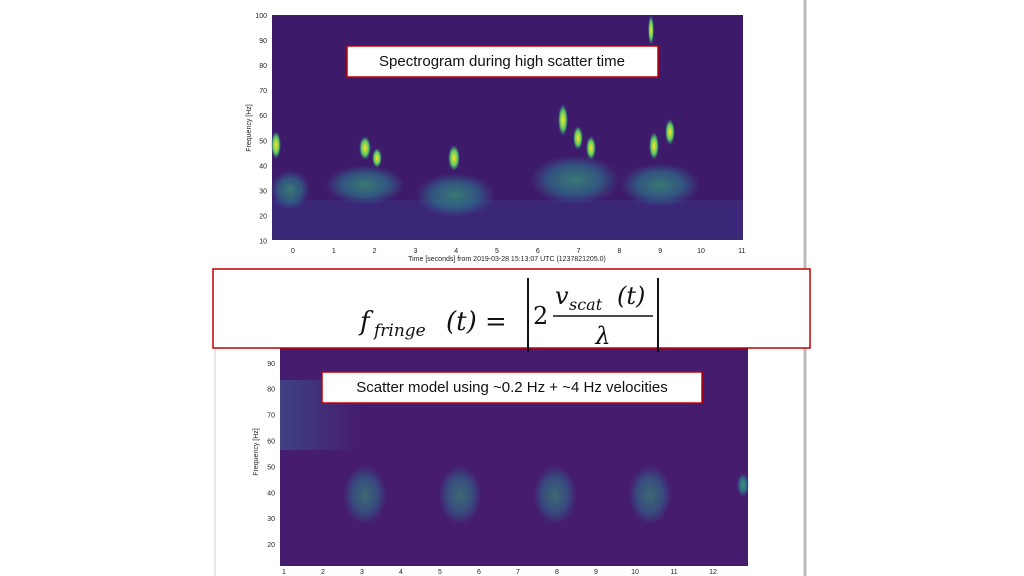 The height and width of the screenshot is (576, 1024). What do you see at coordinates (602, 336) in the screenshot?
I see `formula-den: λ` at bounding box center [602, 336].